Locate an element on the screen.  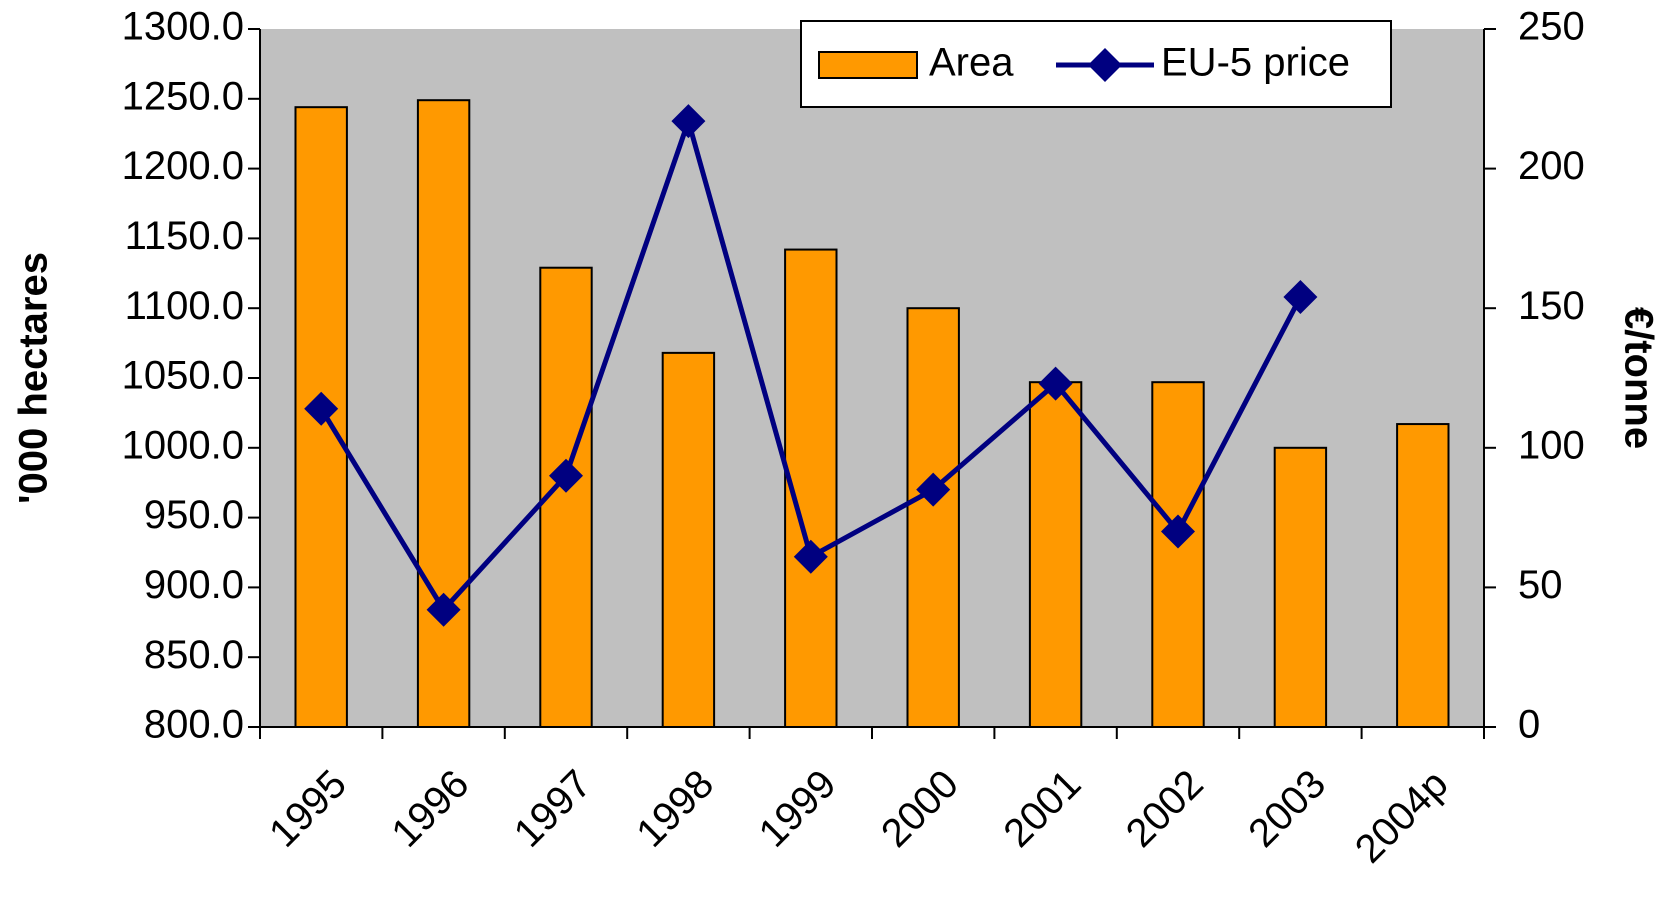
legend-marker is located at coordinates (1105, 65).